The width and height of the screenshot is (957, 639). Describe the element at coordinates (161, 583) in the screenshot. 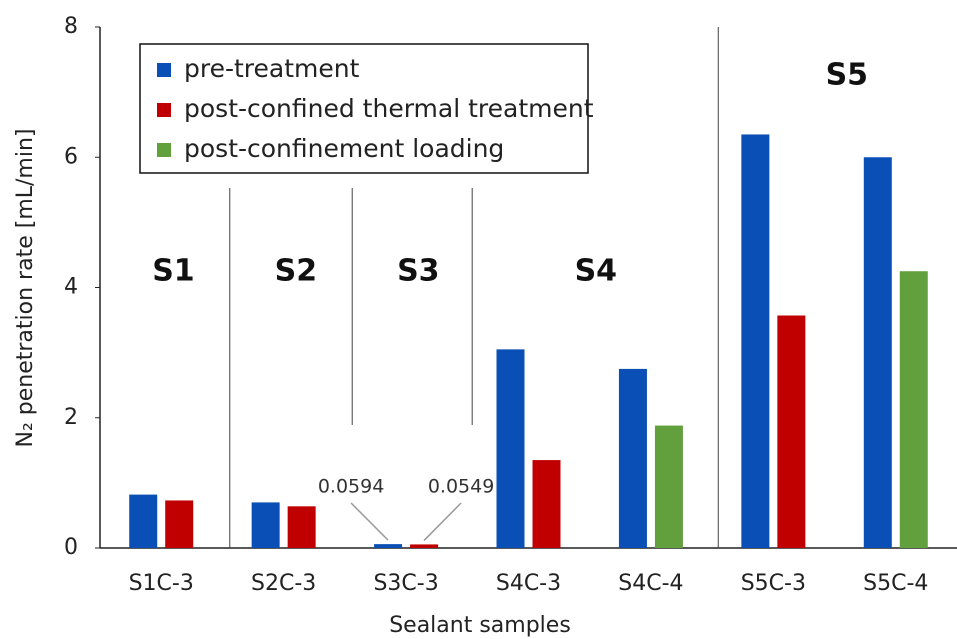

I see `x-tick-label: S1C-3` at that location.